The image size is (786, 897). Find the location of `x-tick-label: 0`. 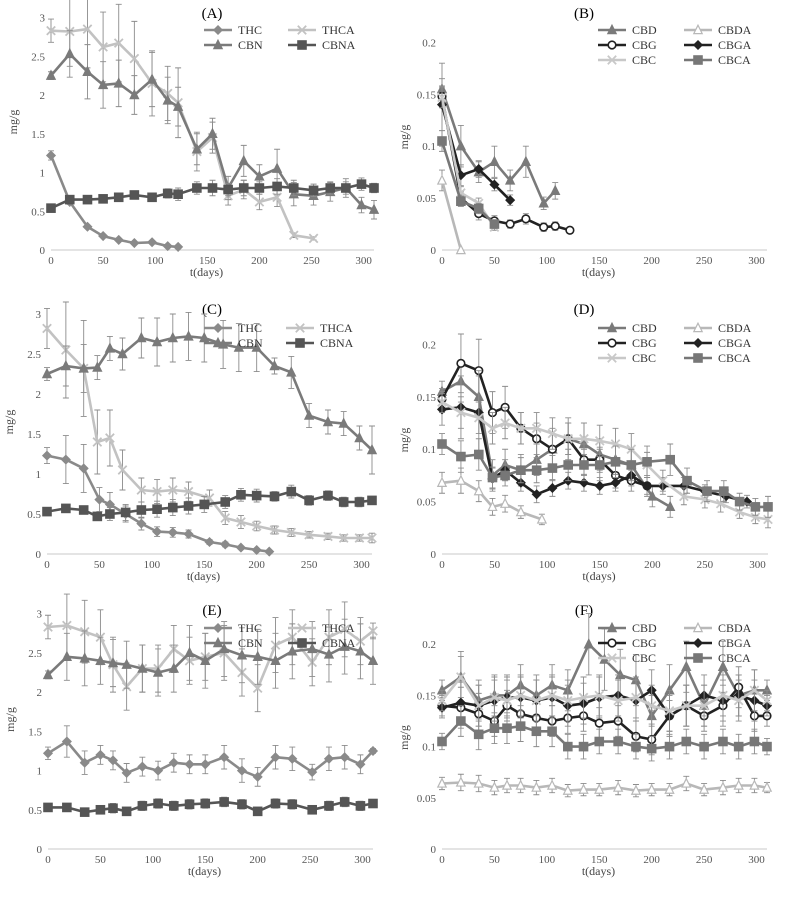

x-tick-label: 0 is located at coordinates (442, 565).